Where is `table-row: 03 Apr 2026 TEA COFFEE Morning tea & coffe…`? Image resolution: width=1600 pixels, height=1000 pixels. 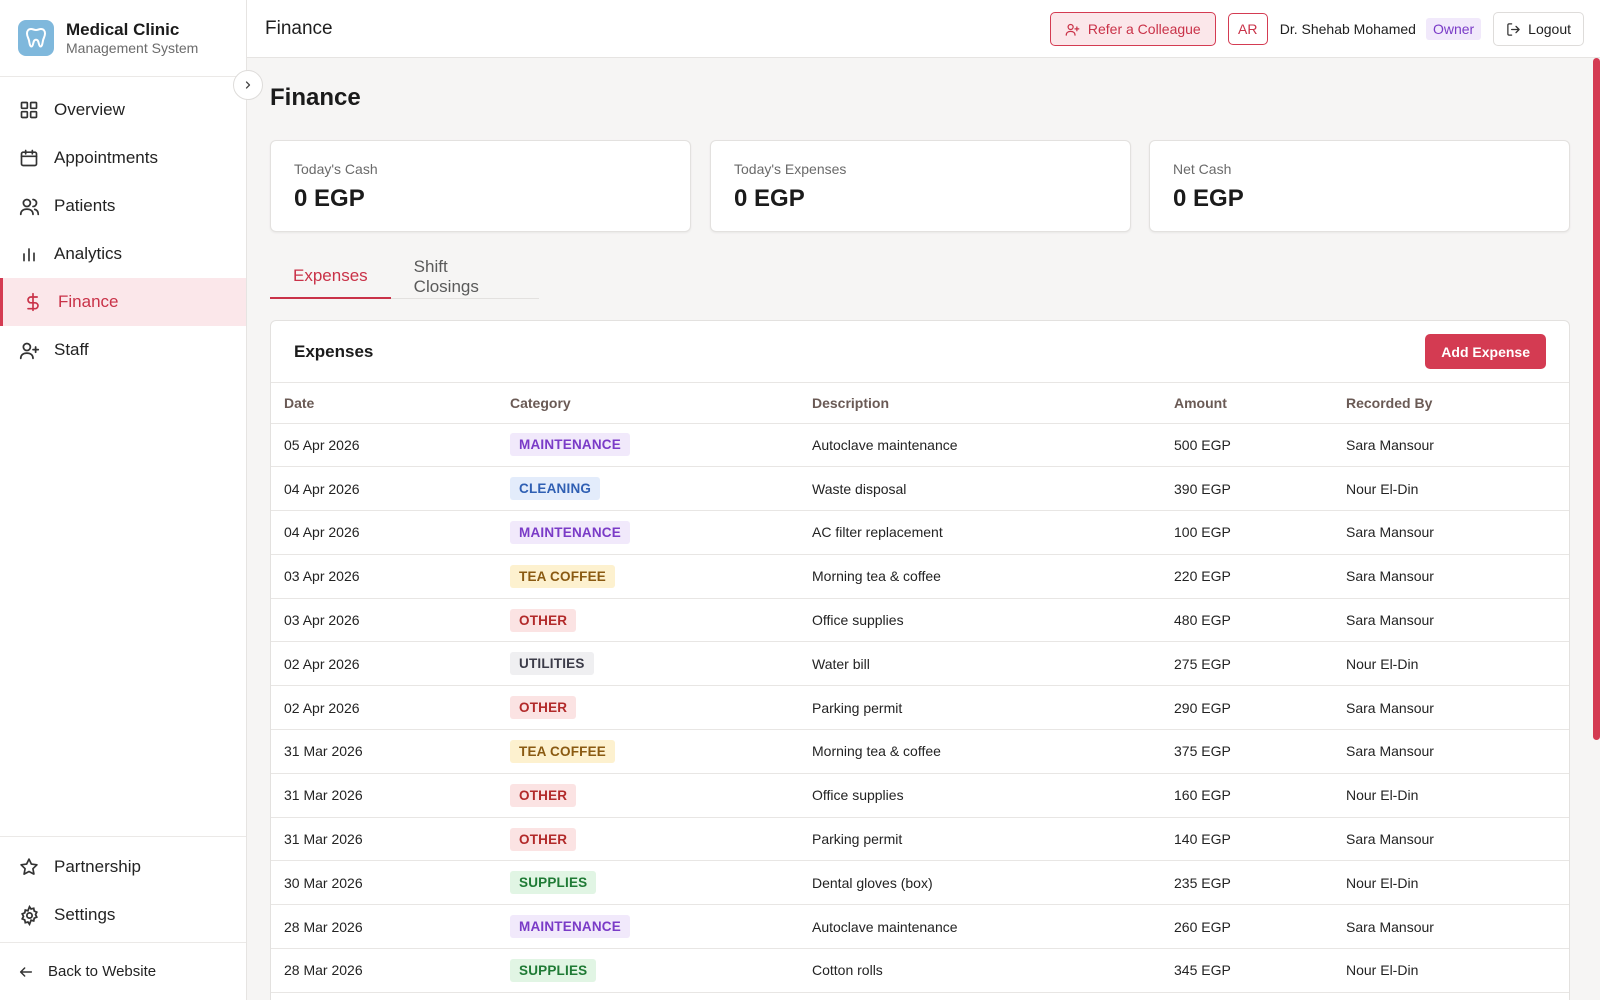 table-row: 03 Apr 2026 TEA COFFEE Morning tea & coffe… is located at coordinates (920, 576).